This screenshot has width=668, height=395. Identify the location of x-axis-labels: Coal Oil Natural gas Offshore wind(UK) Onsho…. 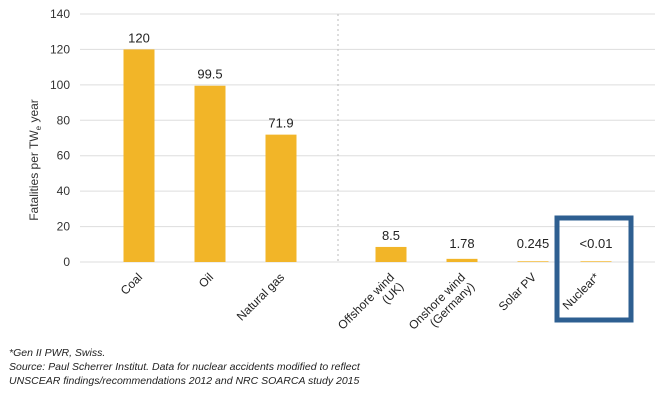
(360, 305).